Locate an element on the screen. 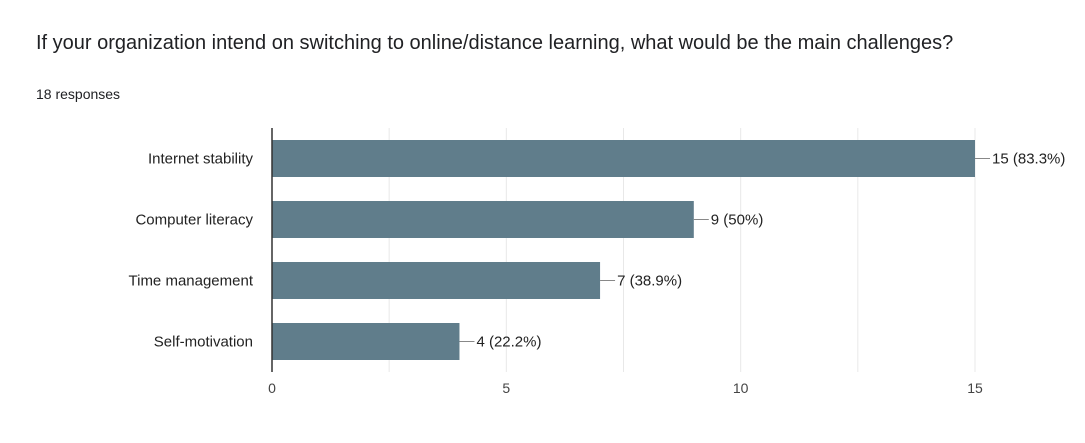  response-count: 18 responses is located at coordinates (78, 94).